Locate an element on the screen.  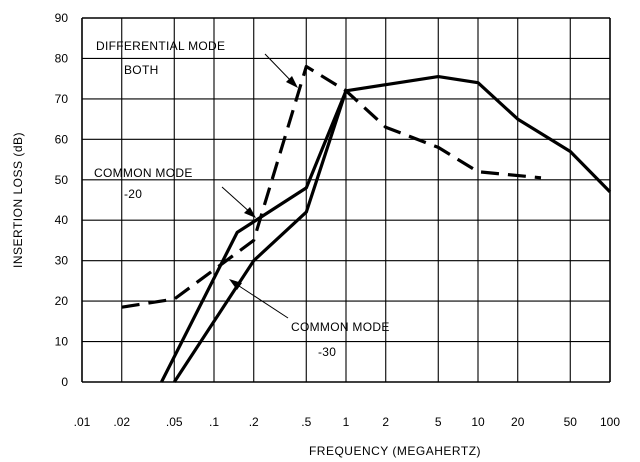
annotation-differential-mode-arrowhead is located at coordinates (292, 82).